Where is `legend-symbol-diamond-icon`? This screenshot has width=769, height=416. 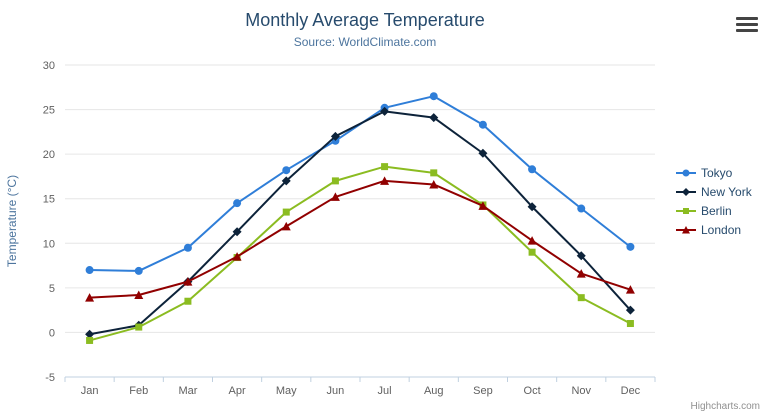 legend-symbol-diamond-icon is located at coordinates (686, 191).